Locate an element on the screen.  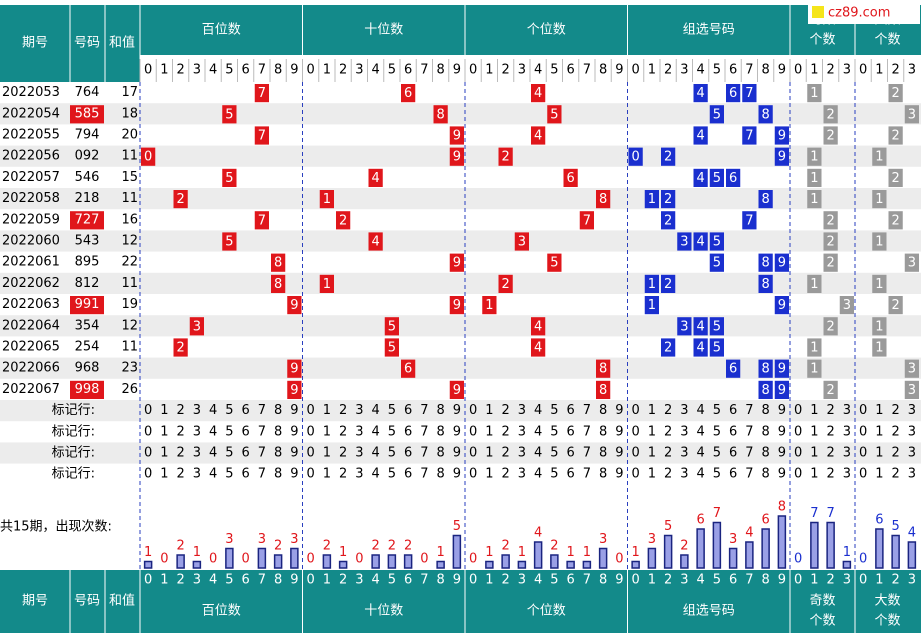
ball-digit: 7 is located at coordinates (587, 220).